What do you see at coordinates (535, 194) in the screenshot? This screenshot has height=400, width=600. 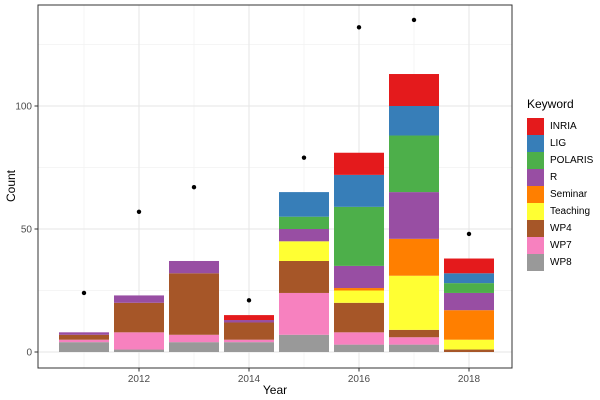 I see `legend-swatch-seminar` at bounding box center [535, 194].